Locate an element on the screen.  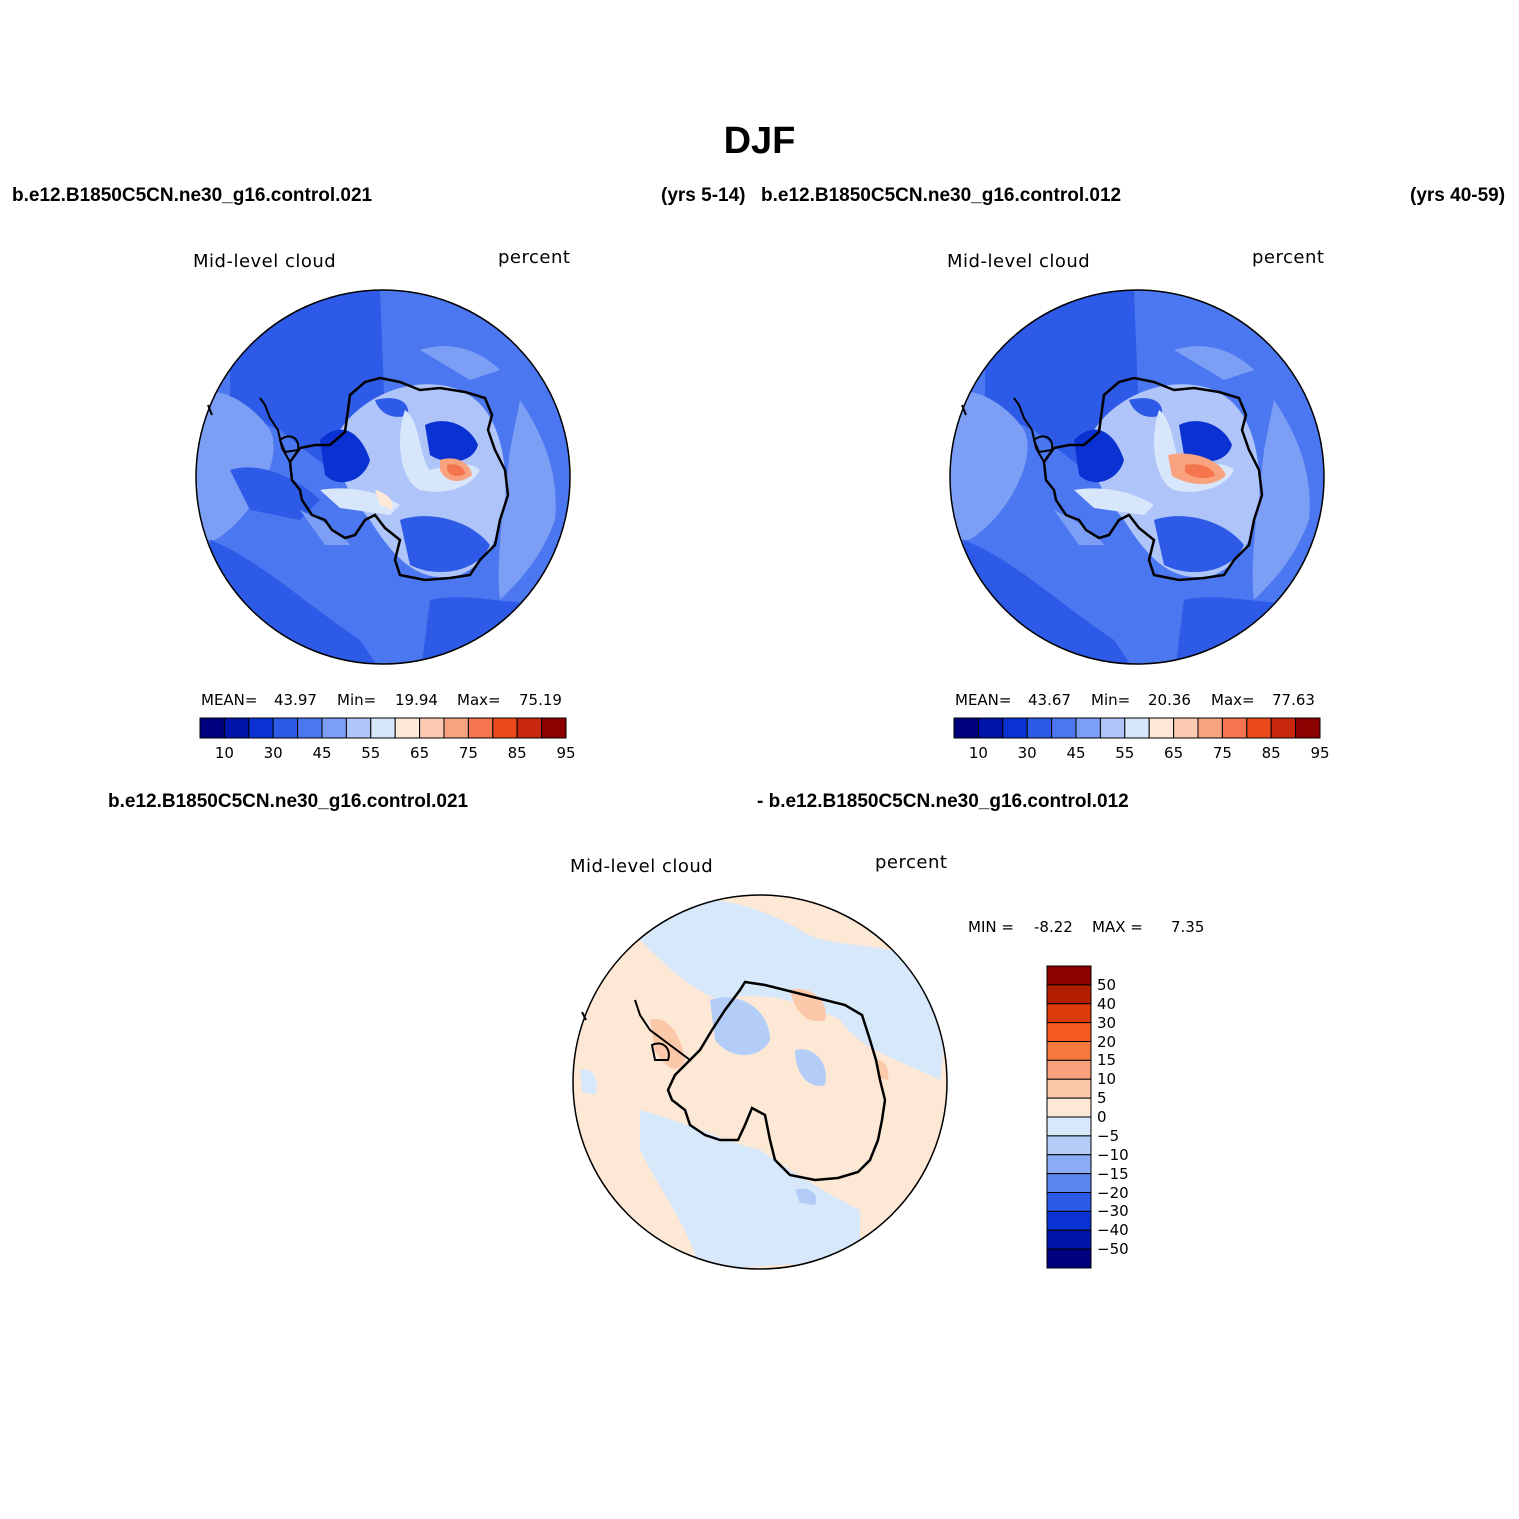
colorbar3-tick-label: −10 is located at coordinates (1113, 1154).